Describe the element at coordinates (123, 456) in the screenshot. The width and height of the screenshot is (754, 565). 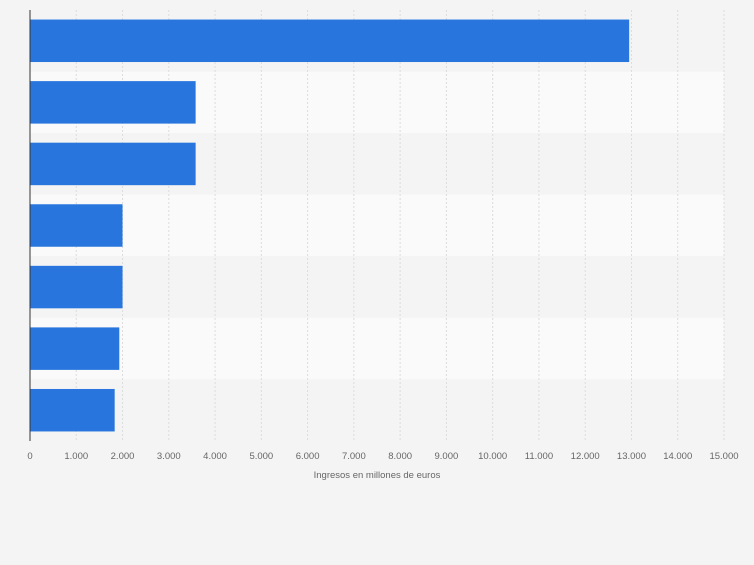
I see `x-tick-label: 2.000` at that location.